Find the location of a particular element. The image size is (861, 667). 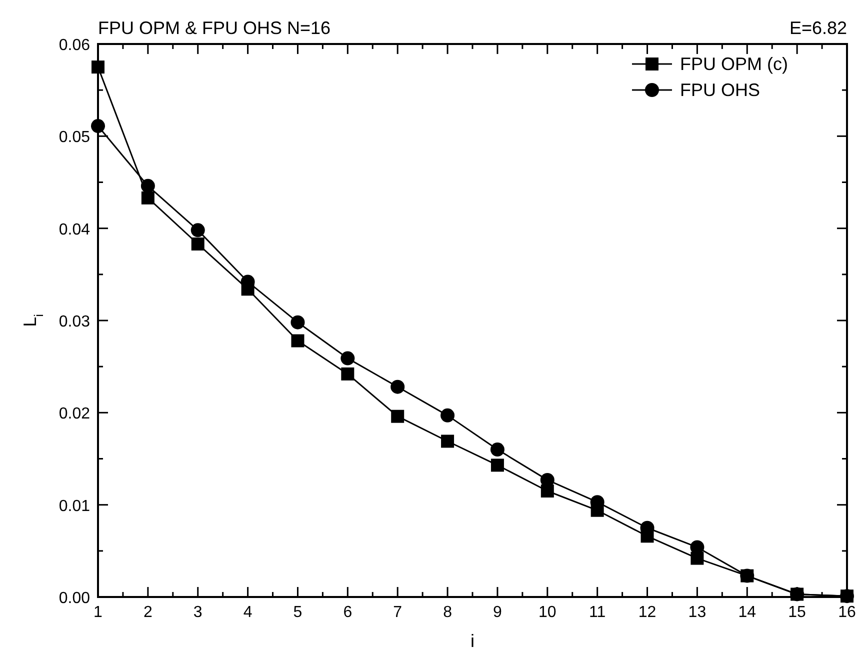

x-tick-label: 11 is located at coordinates (597, 612).